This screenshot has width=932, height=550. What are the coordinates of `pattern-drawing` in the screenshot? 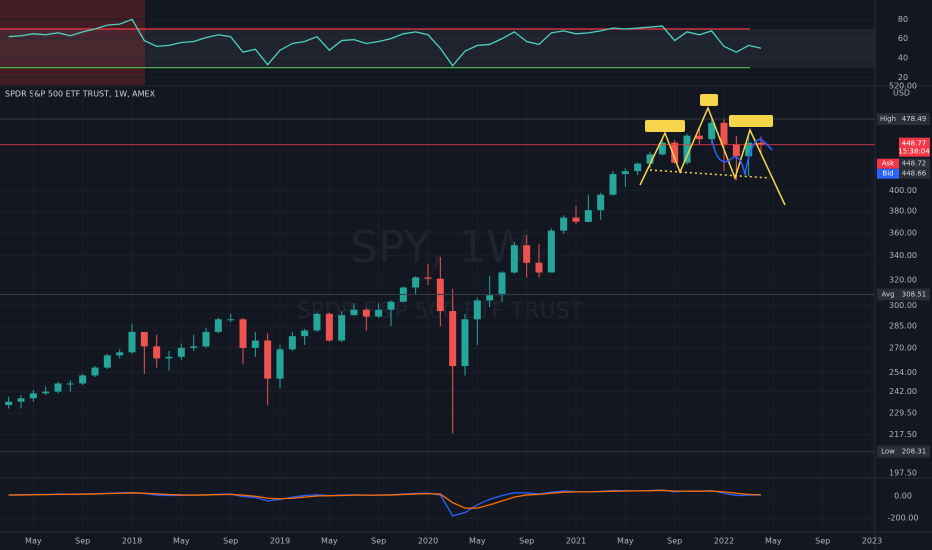 It's located at (712, 150).